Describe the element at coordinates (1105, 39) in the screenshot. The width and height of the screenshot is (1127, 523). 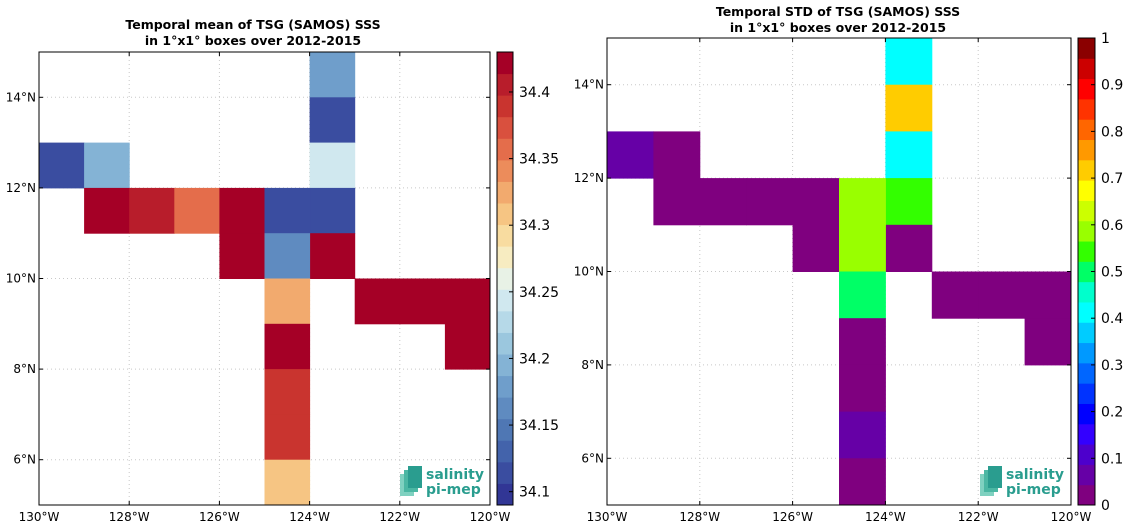
I see `colorbar-tick-label: 1` at that location.